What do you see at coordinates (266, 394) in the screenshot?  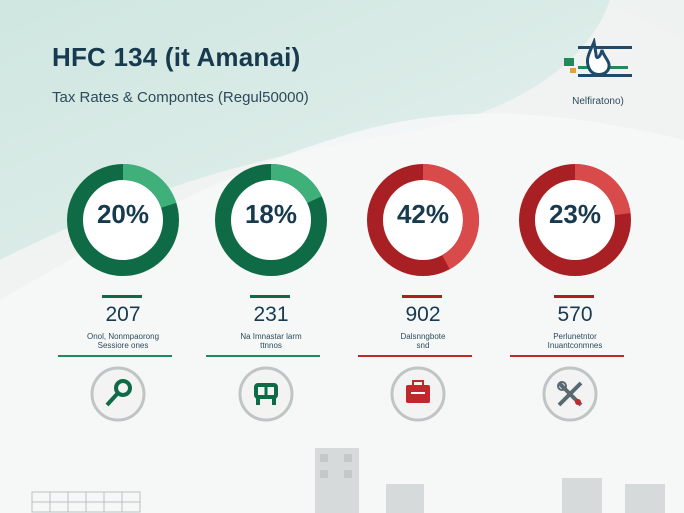 I see `chair-icon` at bounding box center [266, 394].